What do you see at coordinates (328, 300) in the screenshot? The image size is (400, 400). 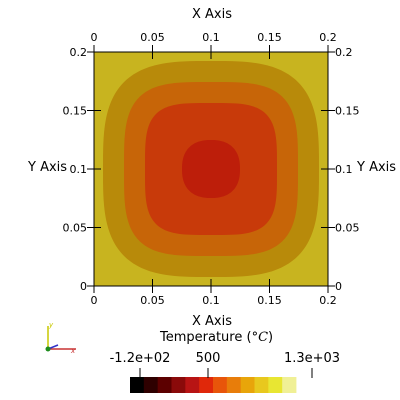 I see `x-tick-label-bottom: 0.2` at bounding box center [328, 300].